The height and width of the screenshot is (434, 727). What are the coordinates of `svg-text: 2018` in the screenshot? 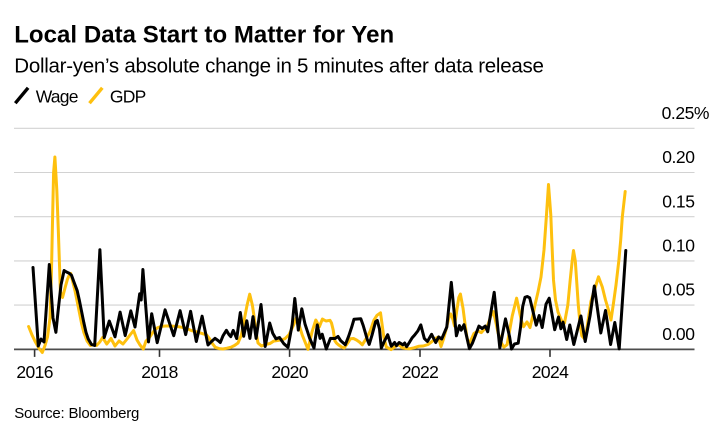 It's located at (159, 372).